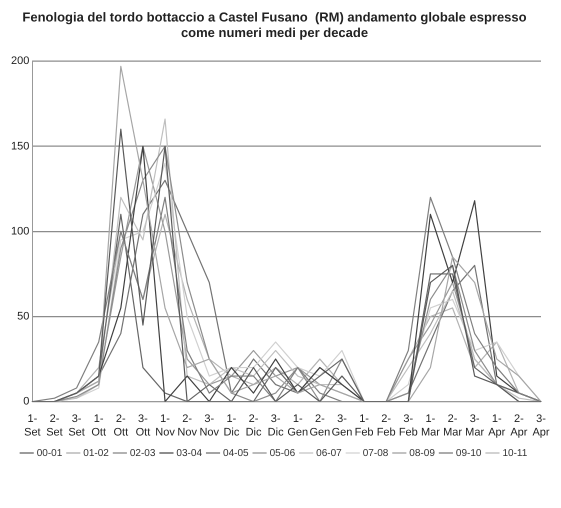  I want to click on legend-label: 04-05, so click(236, 453).